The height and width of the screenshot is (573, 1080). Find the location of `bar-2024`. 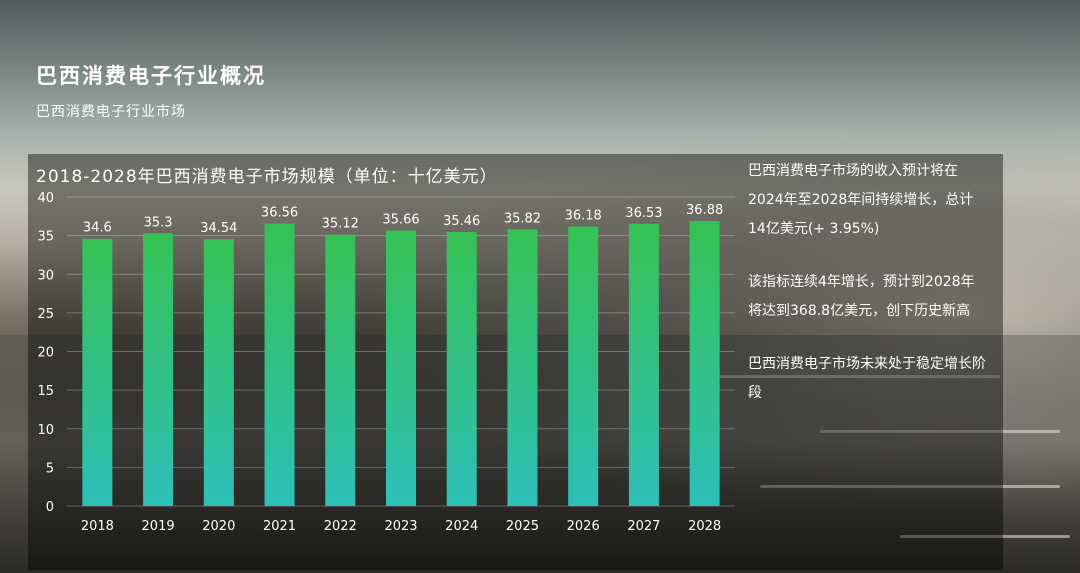

bar-2024 is located at coordinates (461, 369).